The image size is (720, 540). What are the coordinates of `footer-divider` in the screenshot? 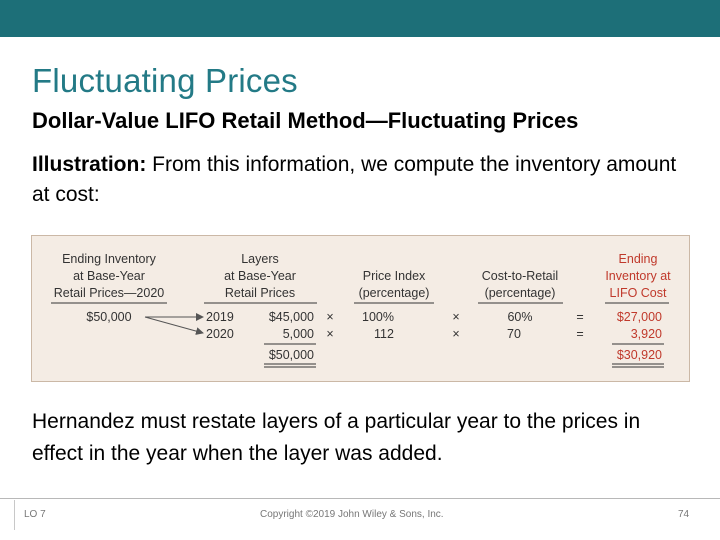 It's located at (360, 498).